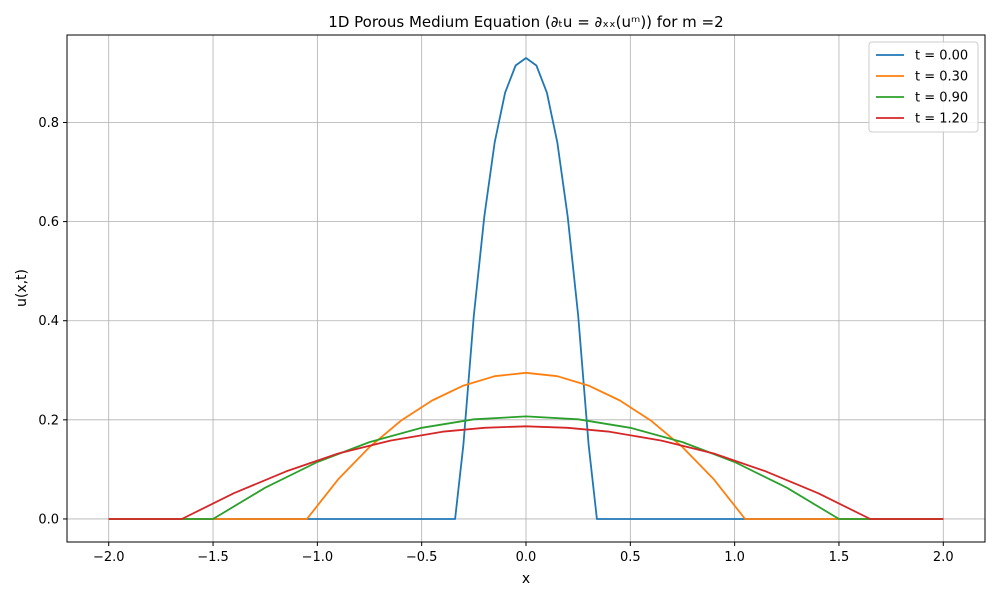 This screenshot has height=604, width=1000. I want to click on legend-label: t = 0.90, so click(941, 98).